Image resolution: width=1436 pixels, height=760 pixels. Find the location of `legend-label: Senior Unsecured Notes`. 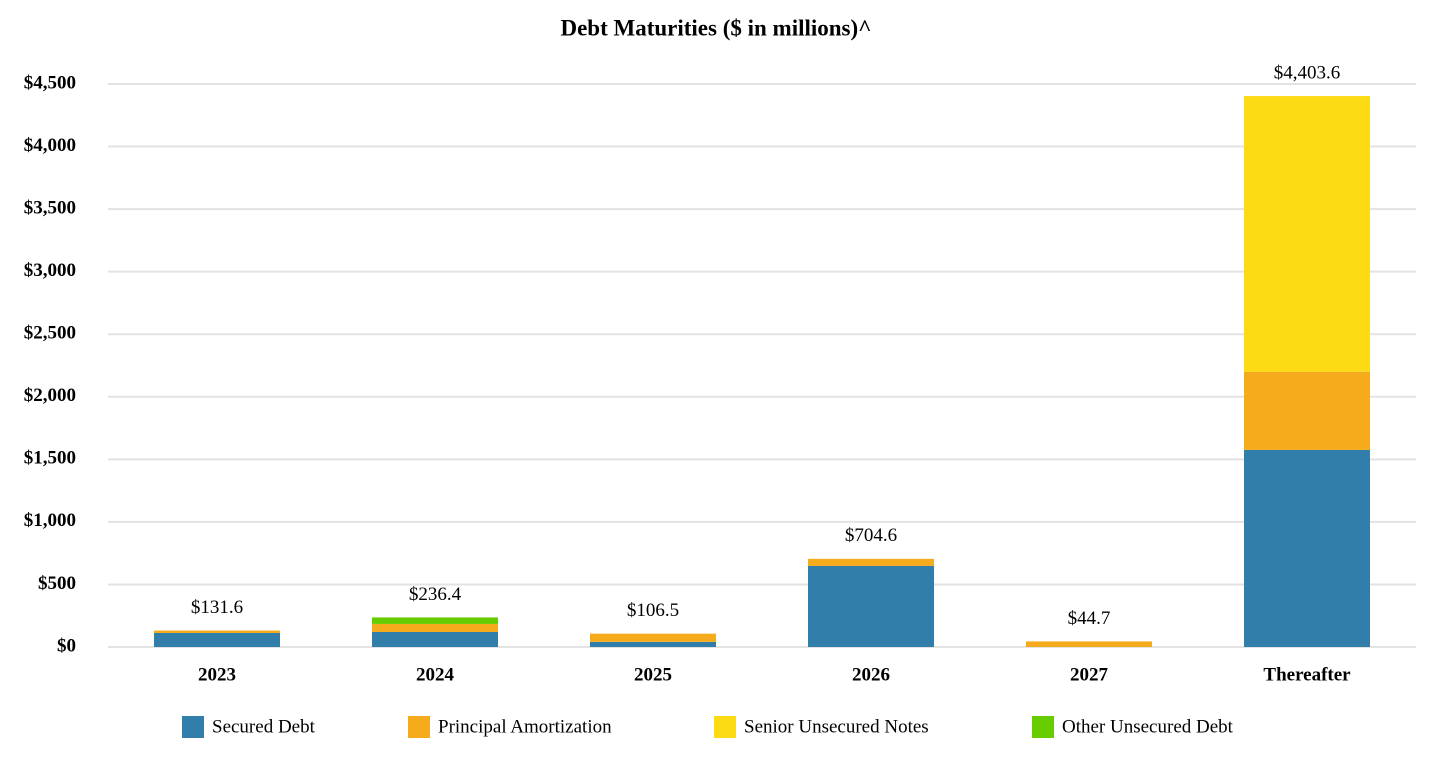

legend-label: Senior Unsecured Notes is located at coordinates (836, 726).